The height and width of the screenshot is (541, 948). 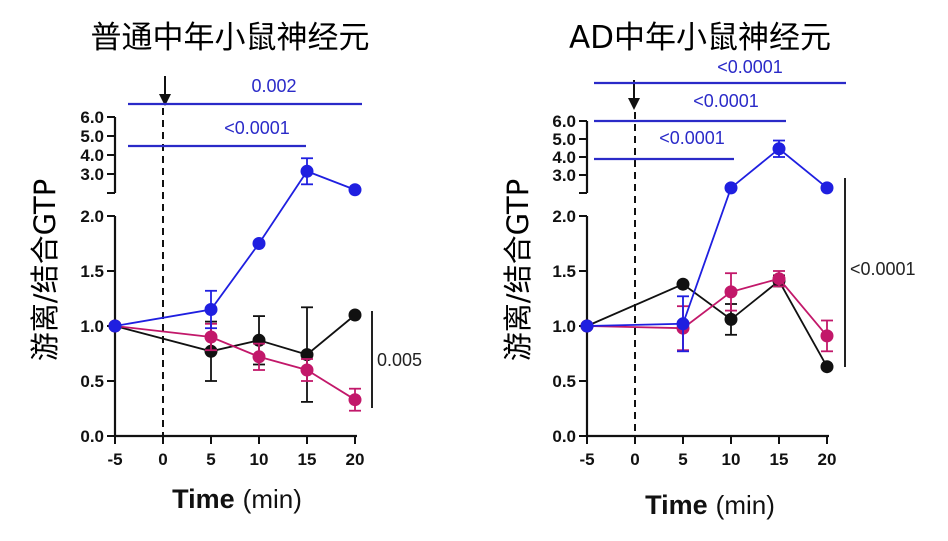 What do you see at coordinates (235, 335) in the screenshot?
I see `series-line-black` at bounding box center [235, 335].